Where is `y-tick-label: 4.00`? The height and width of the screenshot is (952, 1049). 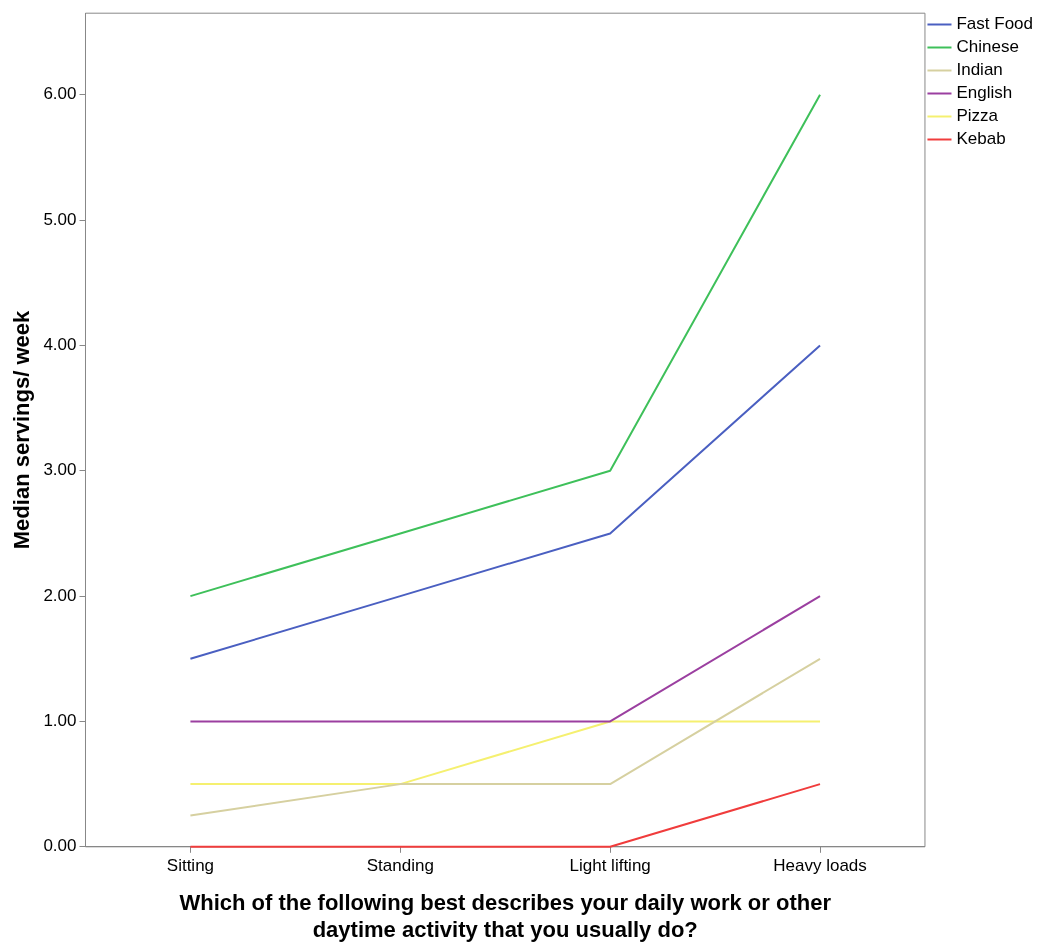 y-tick-label: 4.00 is located at coordinates (60, 345).